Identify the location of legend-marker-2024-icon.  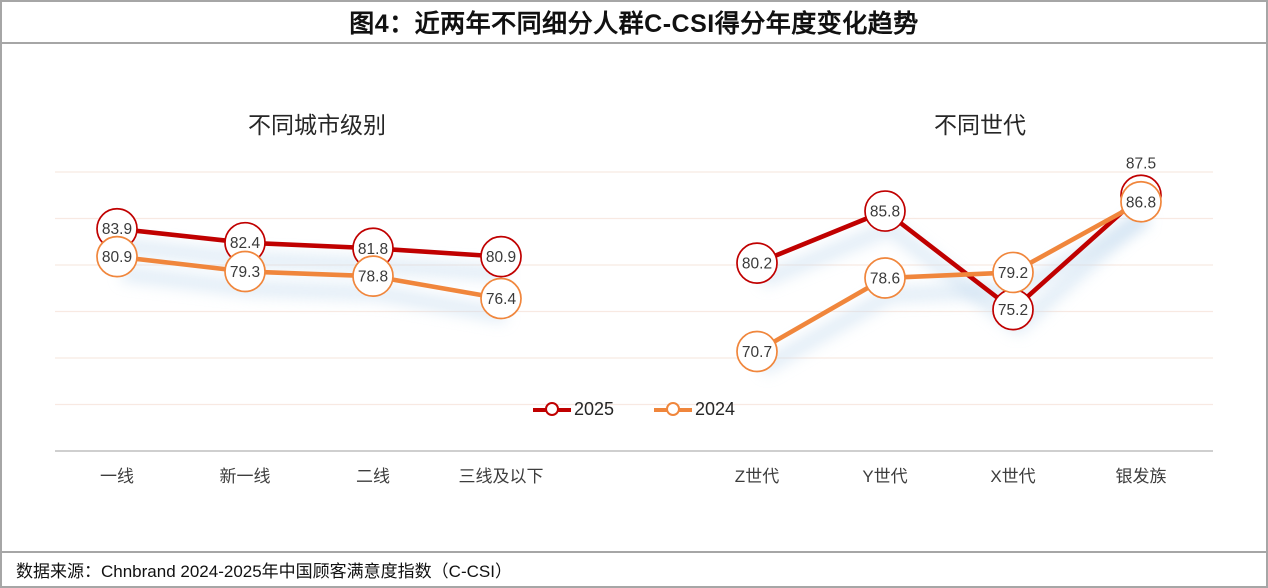
(673, 409).